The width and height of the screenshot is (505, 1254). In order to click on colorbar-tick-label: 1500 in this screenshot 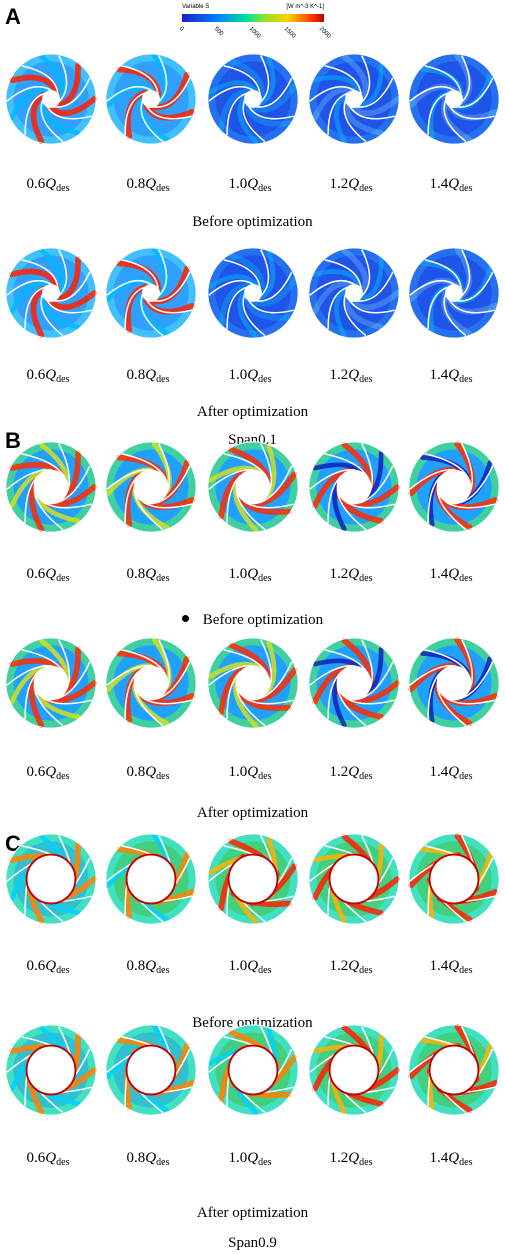, I will do `click(289, 33)`.